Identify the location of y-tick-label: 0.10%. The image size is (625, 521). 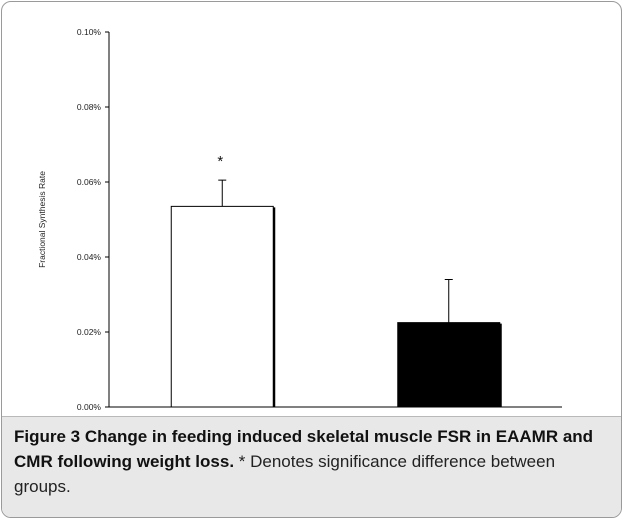
(89, 32).